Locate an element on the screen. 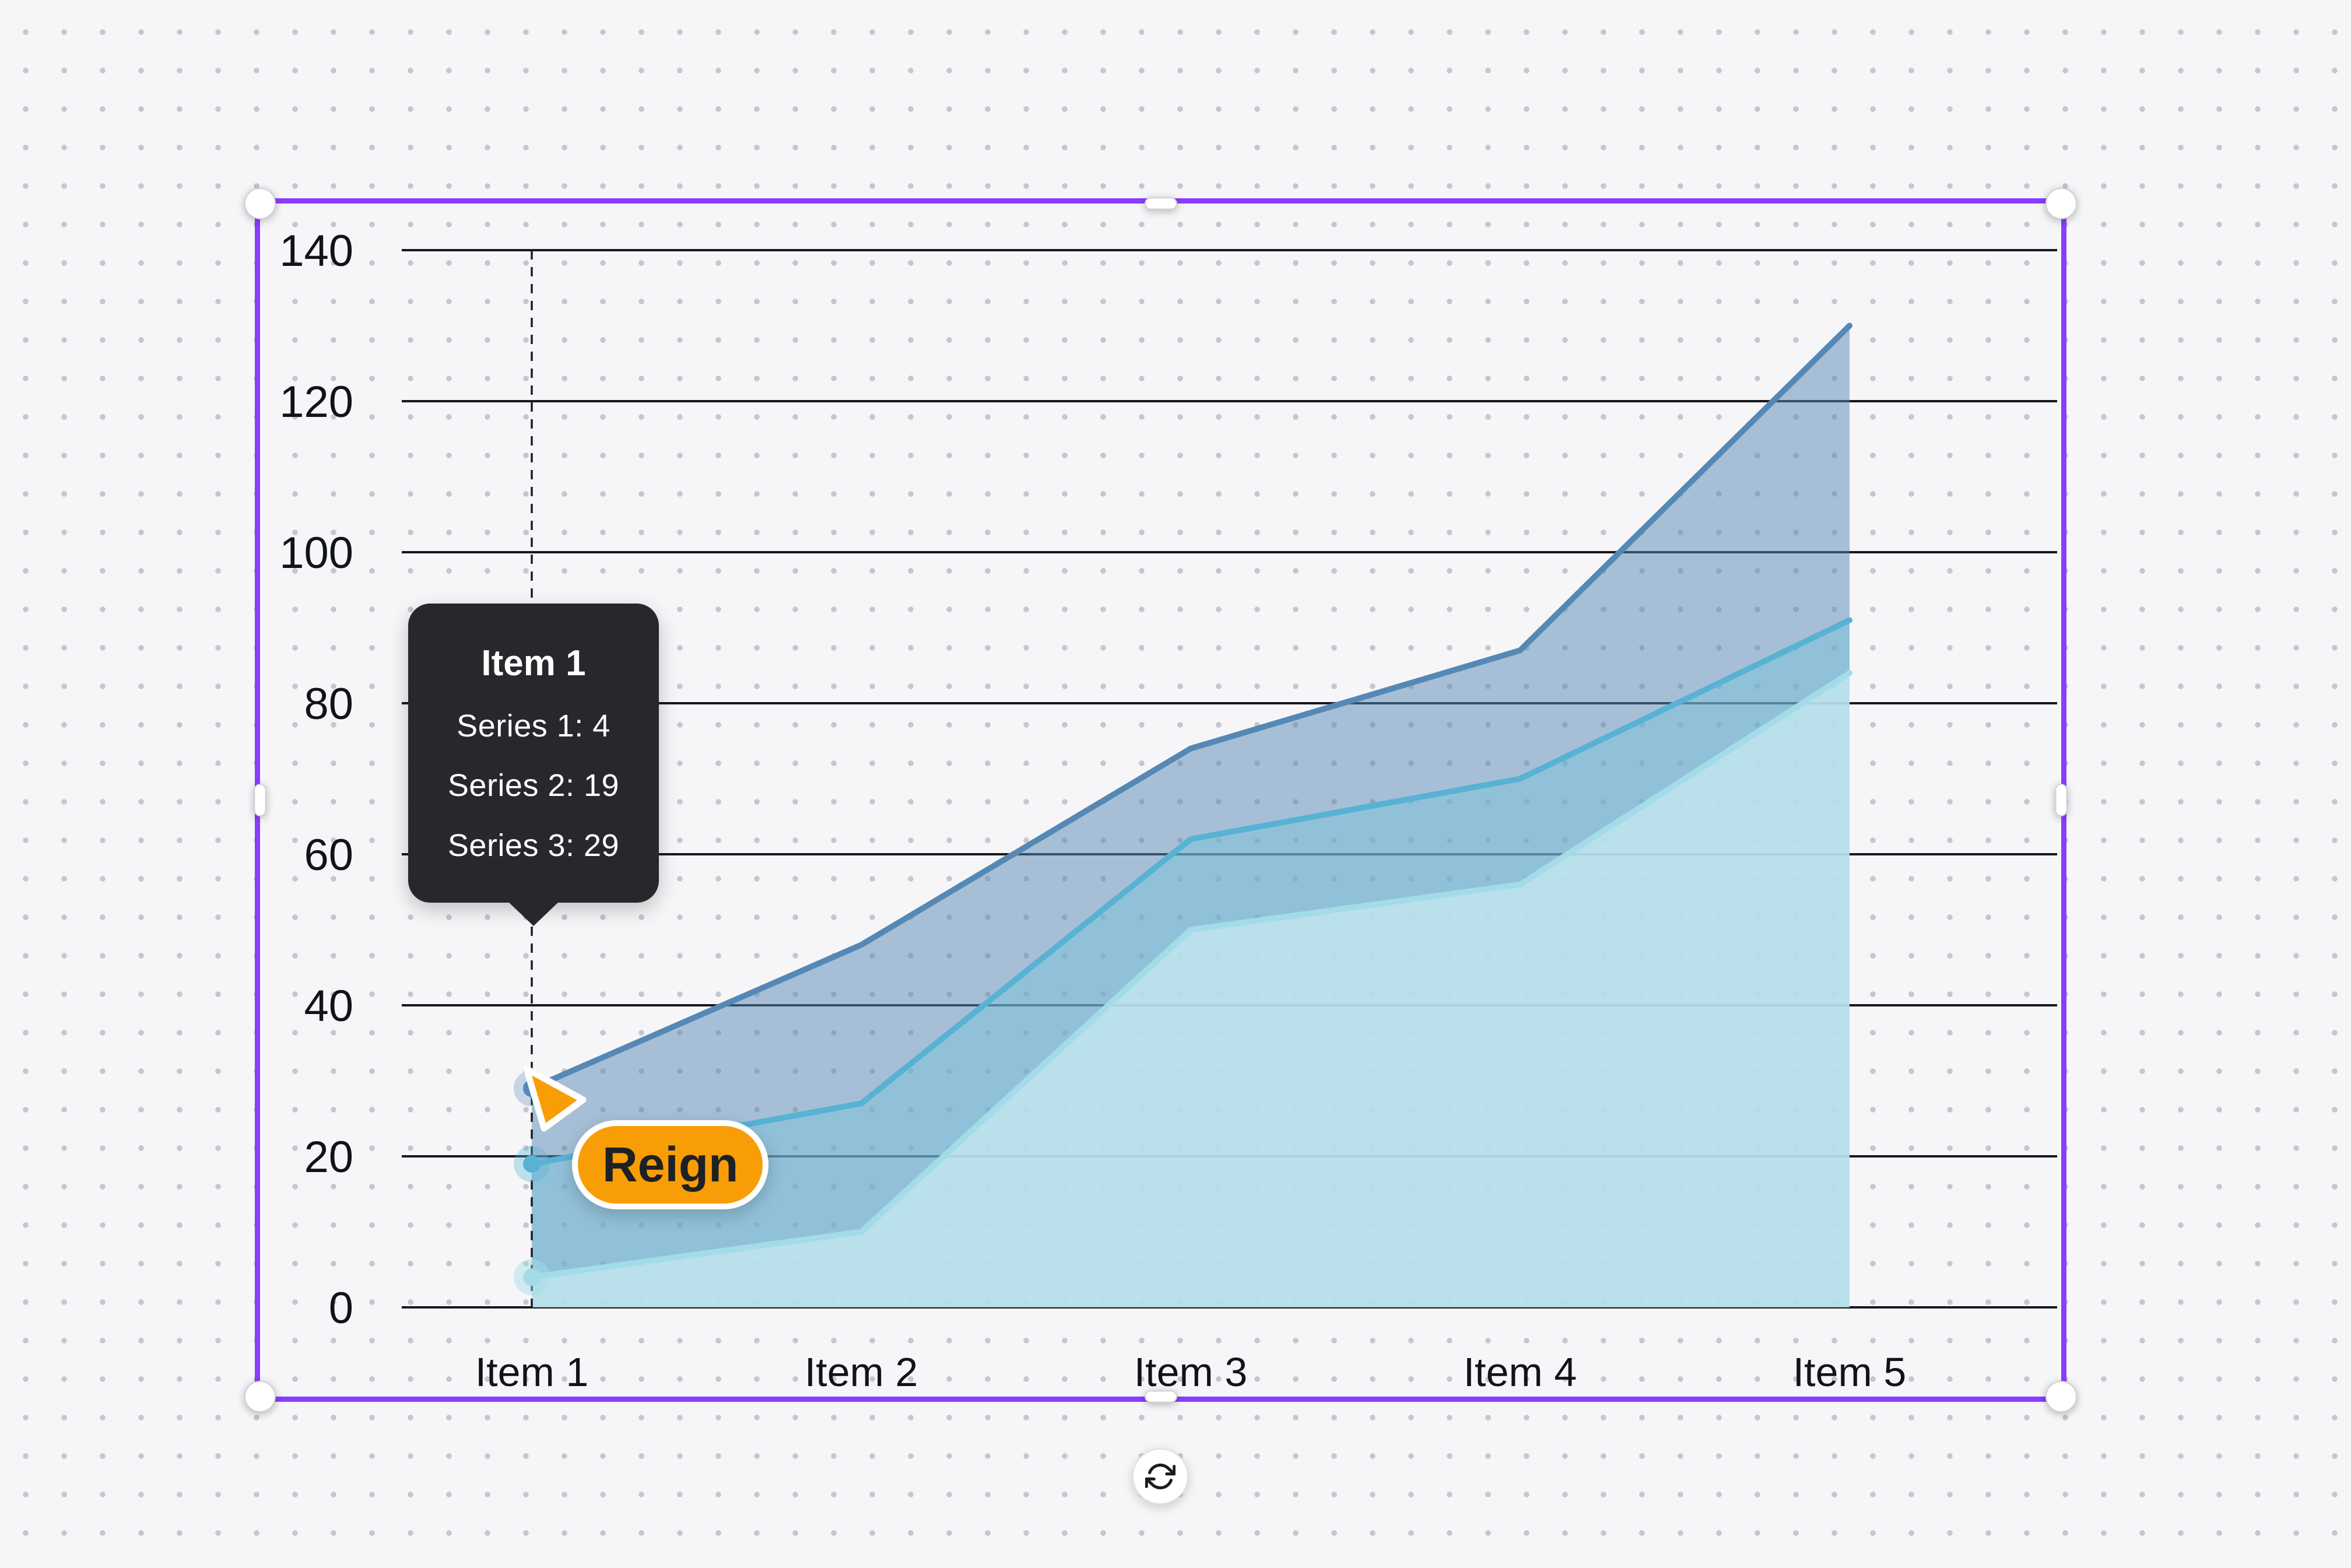  rotate-button is located at coordinates (1160, 1476).